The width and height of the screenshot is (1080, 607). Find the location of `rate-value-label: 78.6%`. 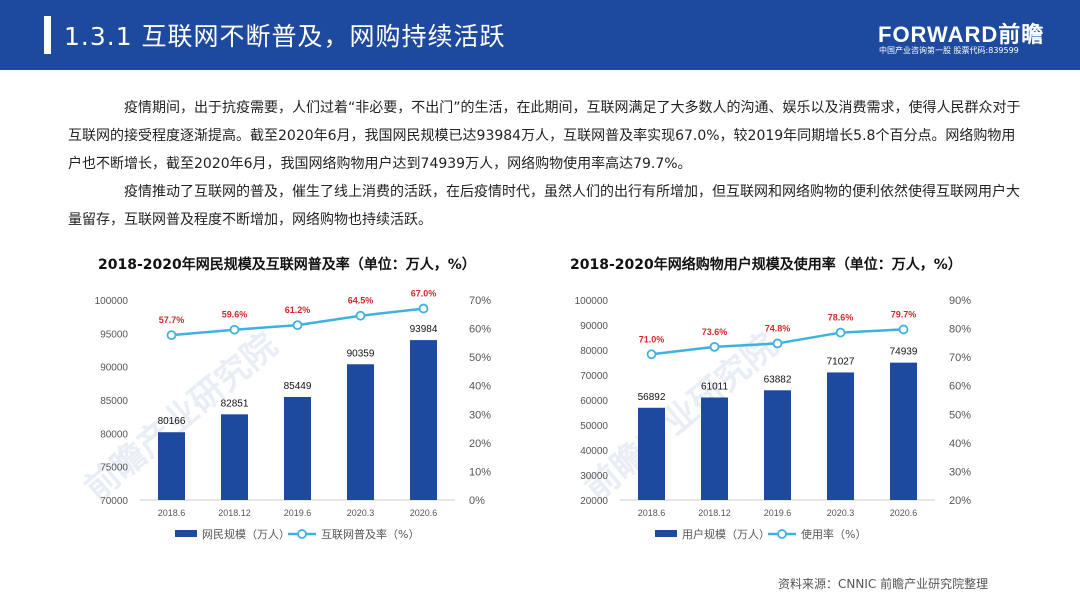

rate-value-label: 78.6% is located at coordinates (841, 318).